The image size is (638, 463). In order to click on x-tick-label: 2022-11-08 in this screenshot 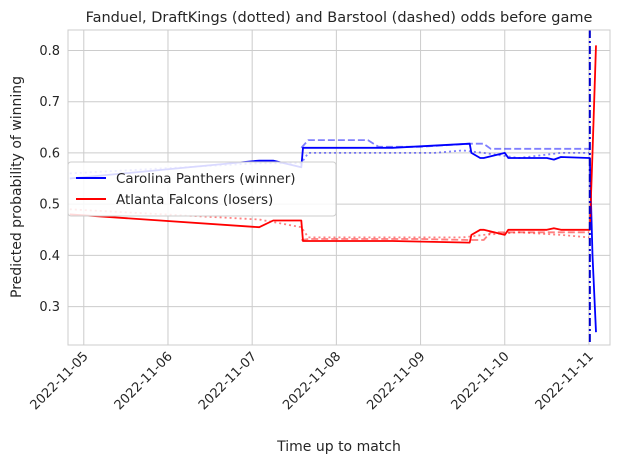, I will do `click(312, 381)`.